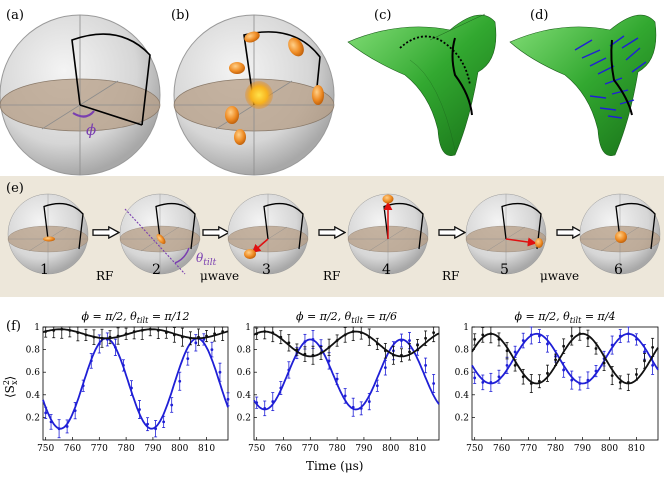 This screenshot has width=664, height=477. What do you see at coordinates (583, 82) in the screenshot?
I see `panel-d: (d)` at bounding box center [583, 82].